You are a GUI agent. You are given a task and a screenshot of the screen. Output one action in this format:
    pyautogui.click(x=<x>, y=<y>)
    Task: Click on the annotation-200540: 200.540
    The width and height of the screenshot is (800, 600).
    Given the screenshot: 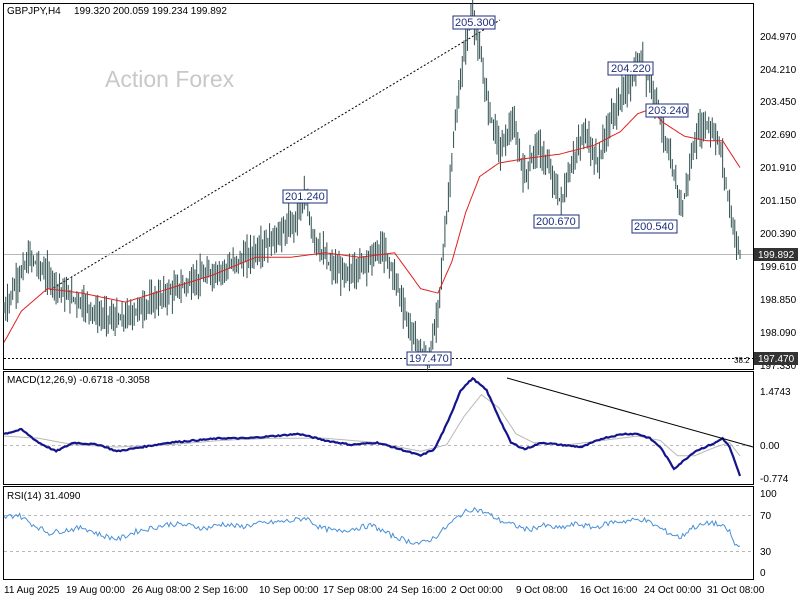 What is the action you would take?
    pyautogui.click(x=654, y=226)
    